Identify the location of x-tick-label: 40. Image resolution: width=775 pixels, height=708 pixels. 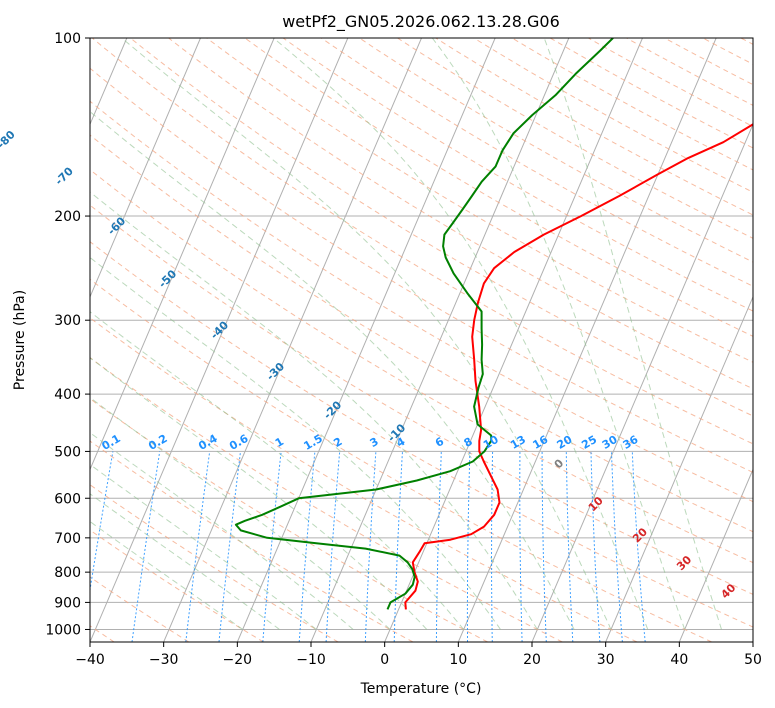
(679, 660).